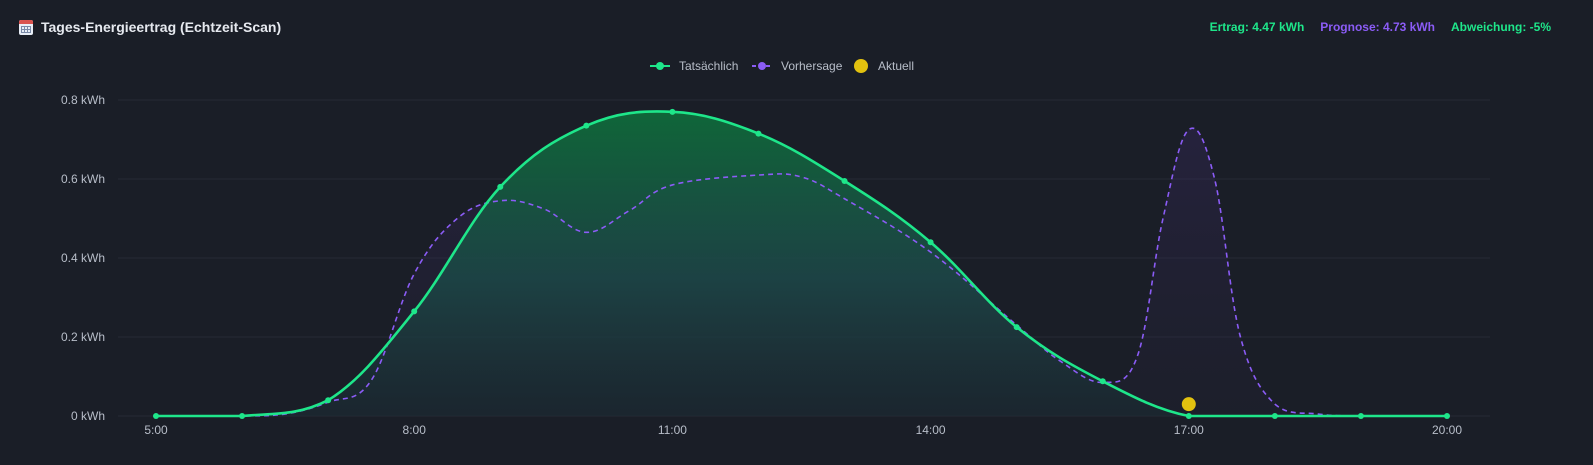 This screenshot has width=1593, height=465. Describe the element at coordinates (83, 100) in the screenshot. I see `y-tick-label: 0.8 kWh` at that location.